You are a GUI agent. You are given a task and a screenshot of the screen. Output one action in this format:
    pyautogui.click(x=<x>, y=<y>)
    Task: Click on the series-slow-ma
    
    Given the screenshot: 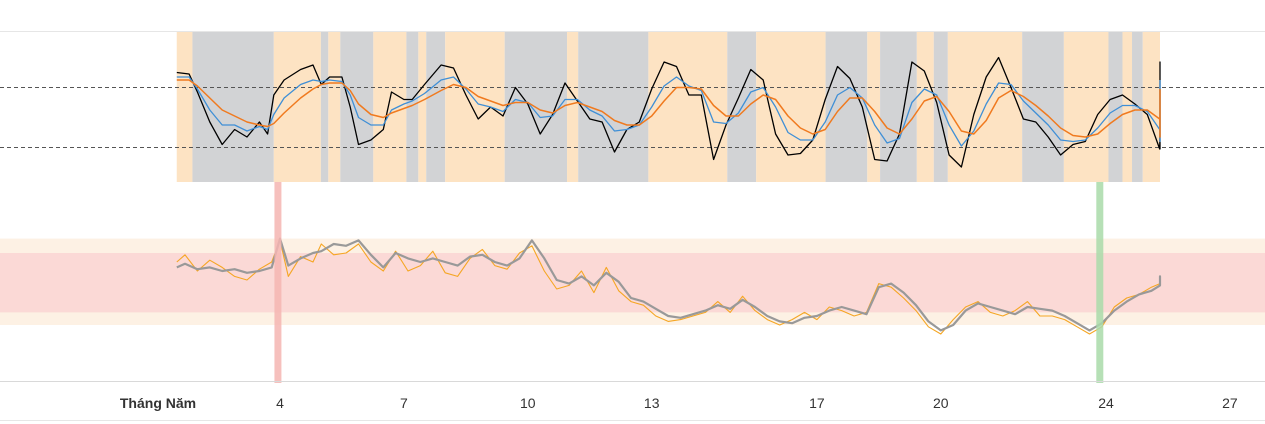 What is the action you would take?
    pyautogui.click(x=668, y=108)
    